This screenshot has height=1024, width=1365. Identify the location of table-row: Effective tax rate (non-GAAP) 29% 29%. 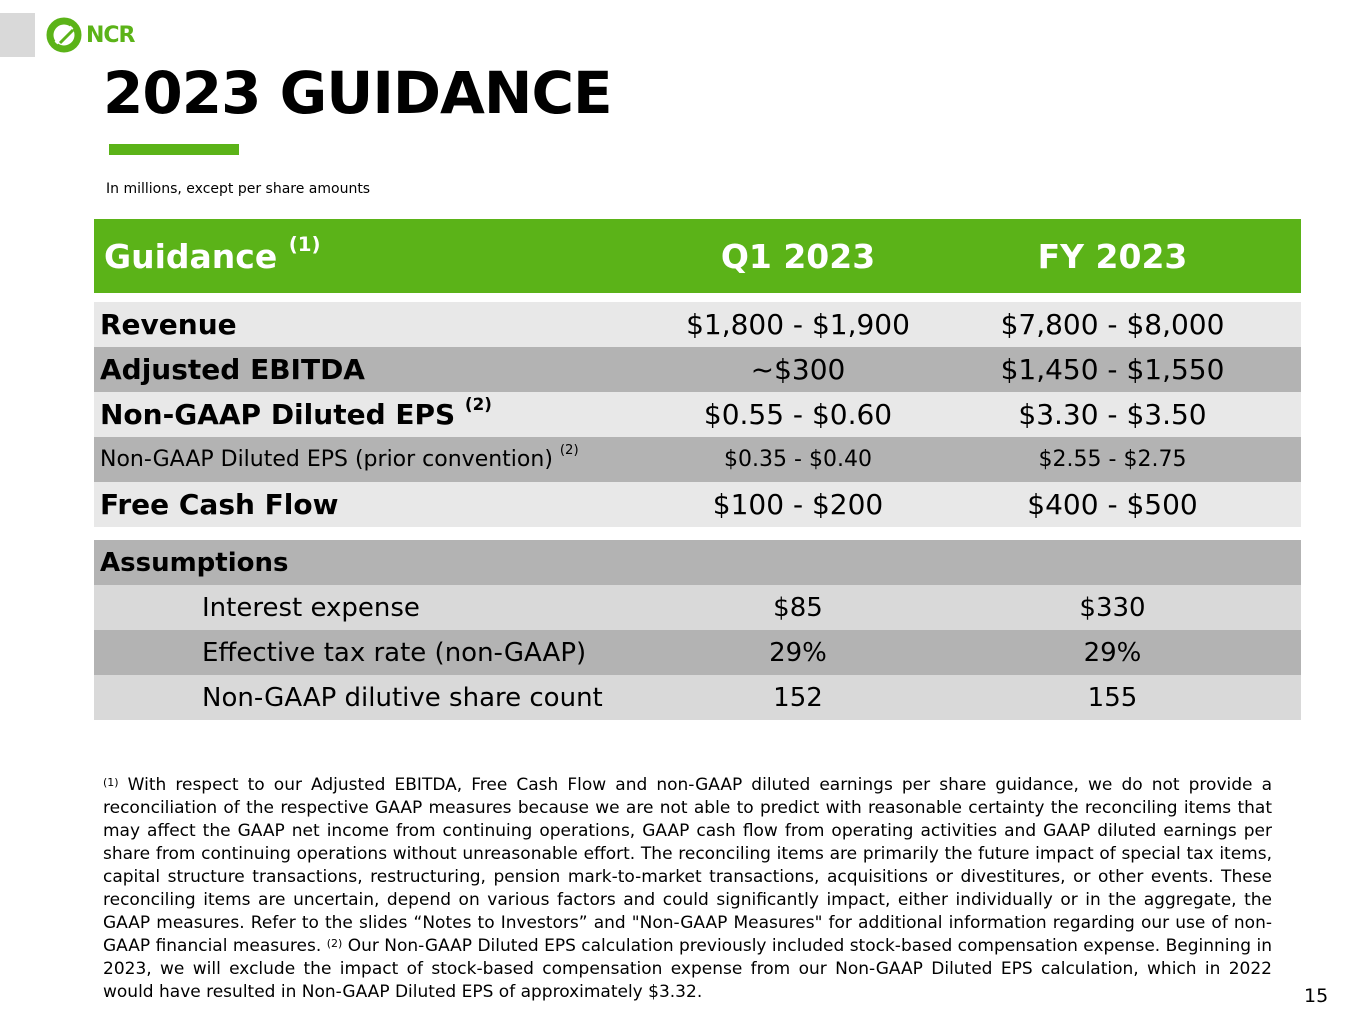
(697, 652).